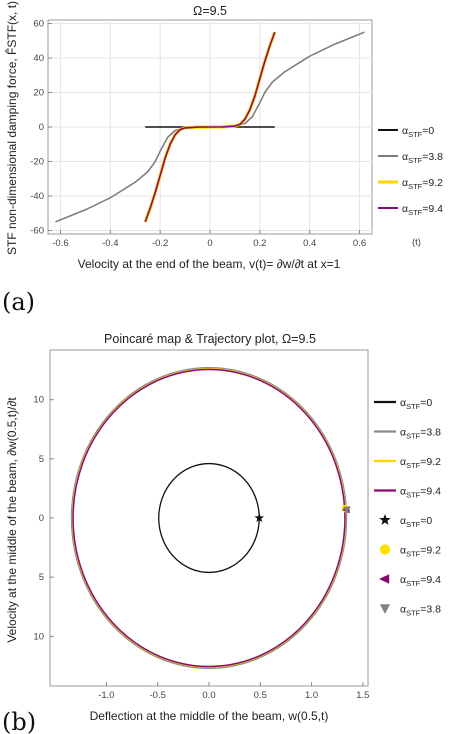 The image size is (474, 734). Describe the element at coordinates (410, 171) in the screenshot. I see `chart-a-legend: αSTF=0 αSTF=3.8 αSTF=9.2 αSTF=9.4` at that location.